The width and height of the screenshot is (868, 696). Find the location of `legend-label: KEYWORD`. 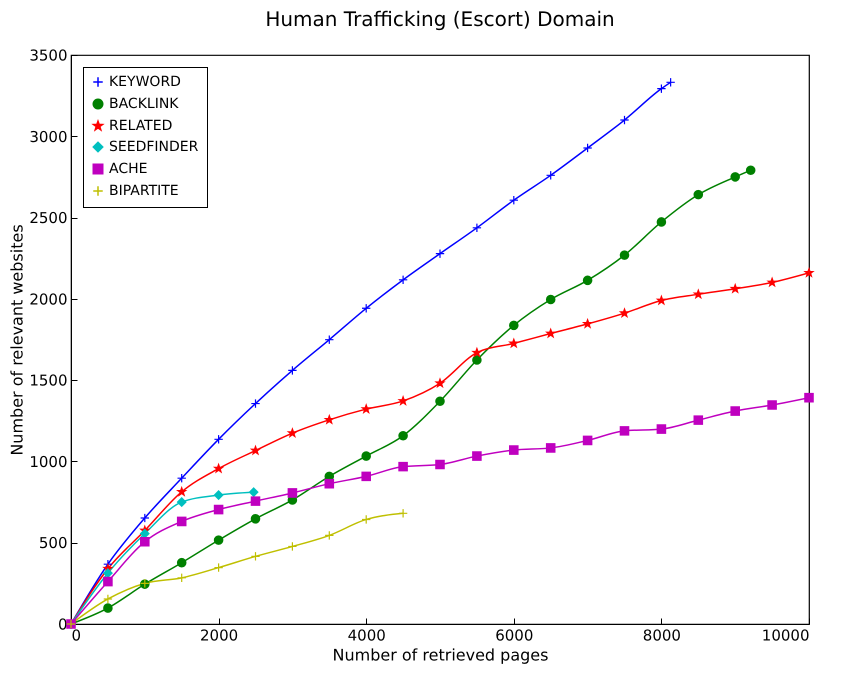

legend-label: KEYWORD is located at coordinates (145, 82).